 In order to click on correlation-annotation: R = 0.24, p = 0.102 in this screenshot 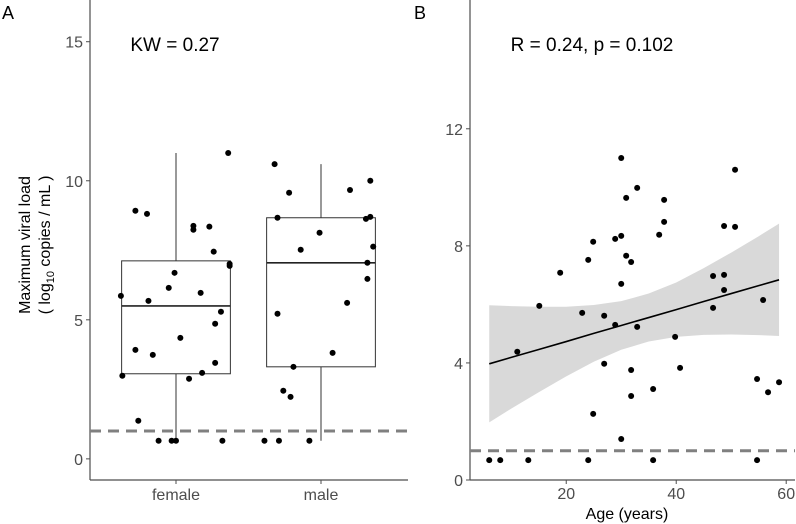, I will do `click(592, 45)`.